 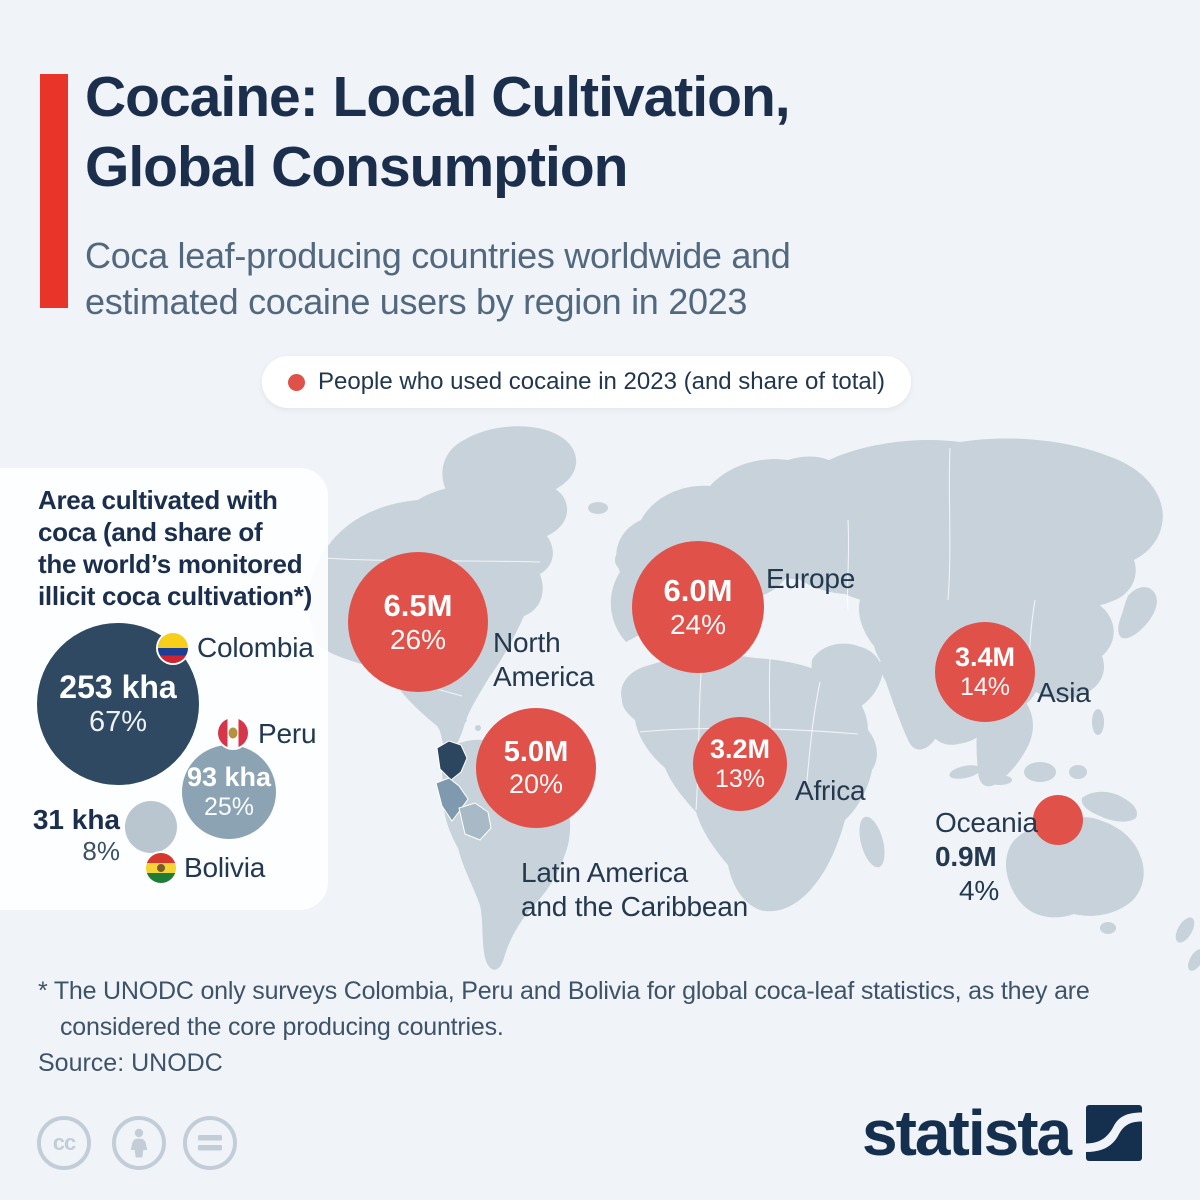 What do you see at coordinates (452, 760) in the screenshot?
I see `country-colombia-highlight` at bounding box center [452, 760].